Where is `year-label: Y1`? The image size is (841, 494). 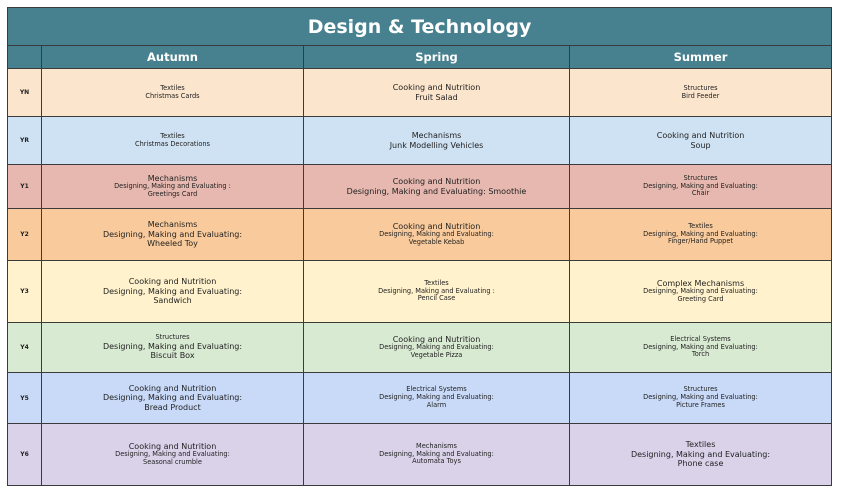 year-label: Y1 is located at coordinates (24, 186).